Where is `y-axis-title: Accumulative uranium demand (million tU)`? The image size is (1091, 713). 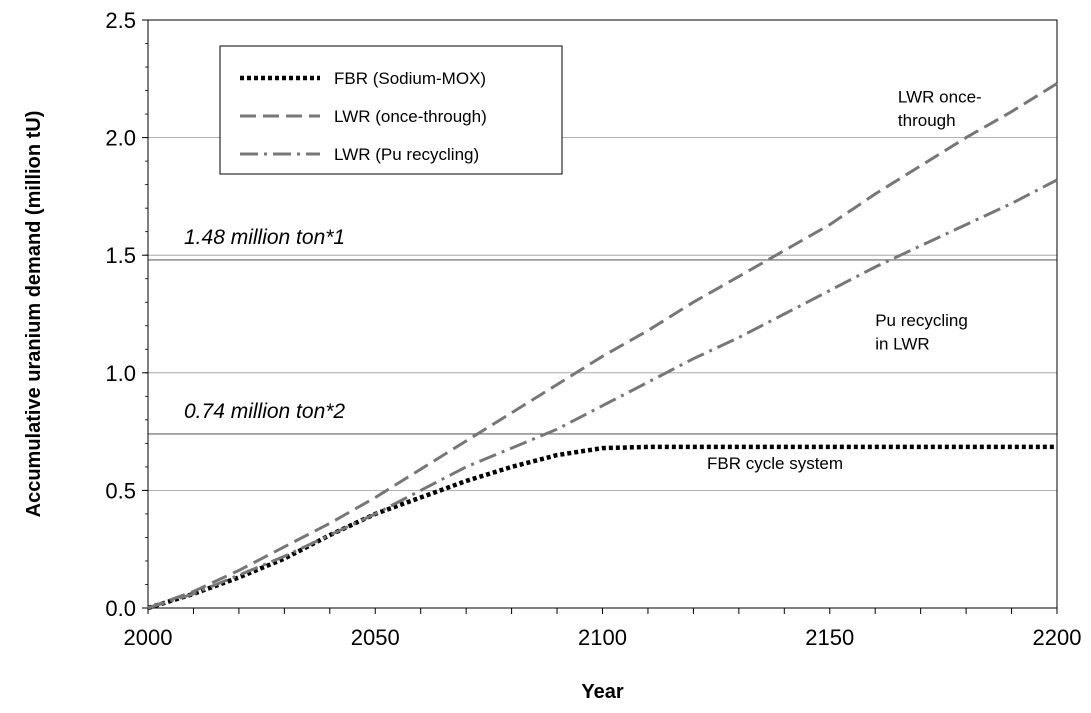 y-axis-title: Accumulative uranium demand (million tU) is located at coordinates (34, 314).